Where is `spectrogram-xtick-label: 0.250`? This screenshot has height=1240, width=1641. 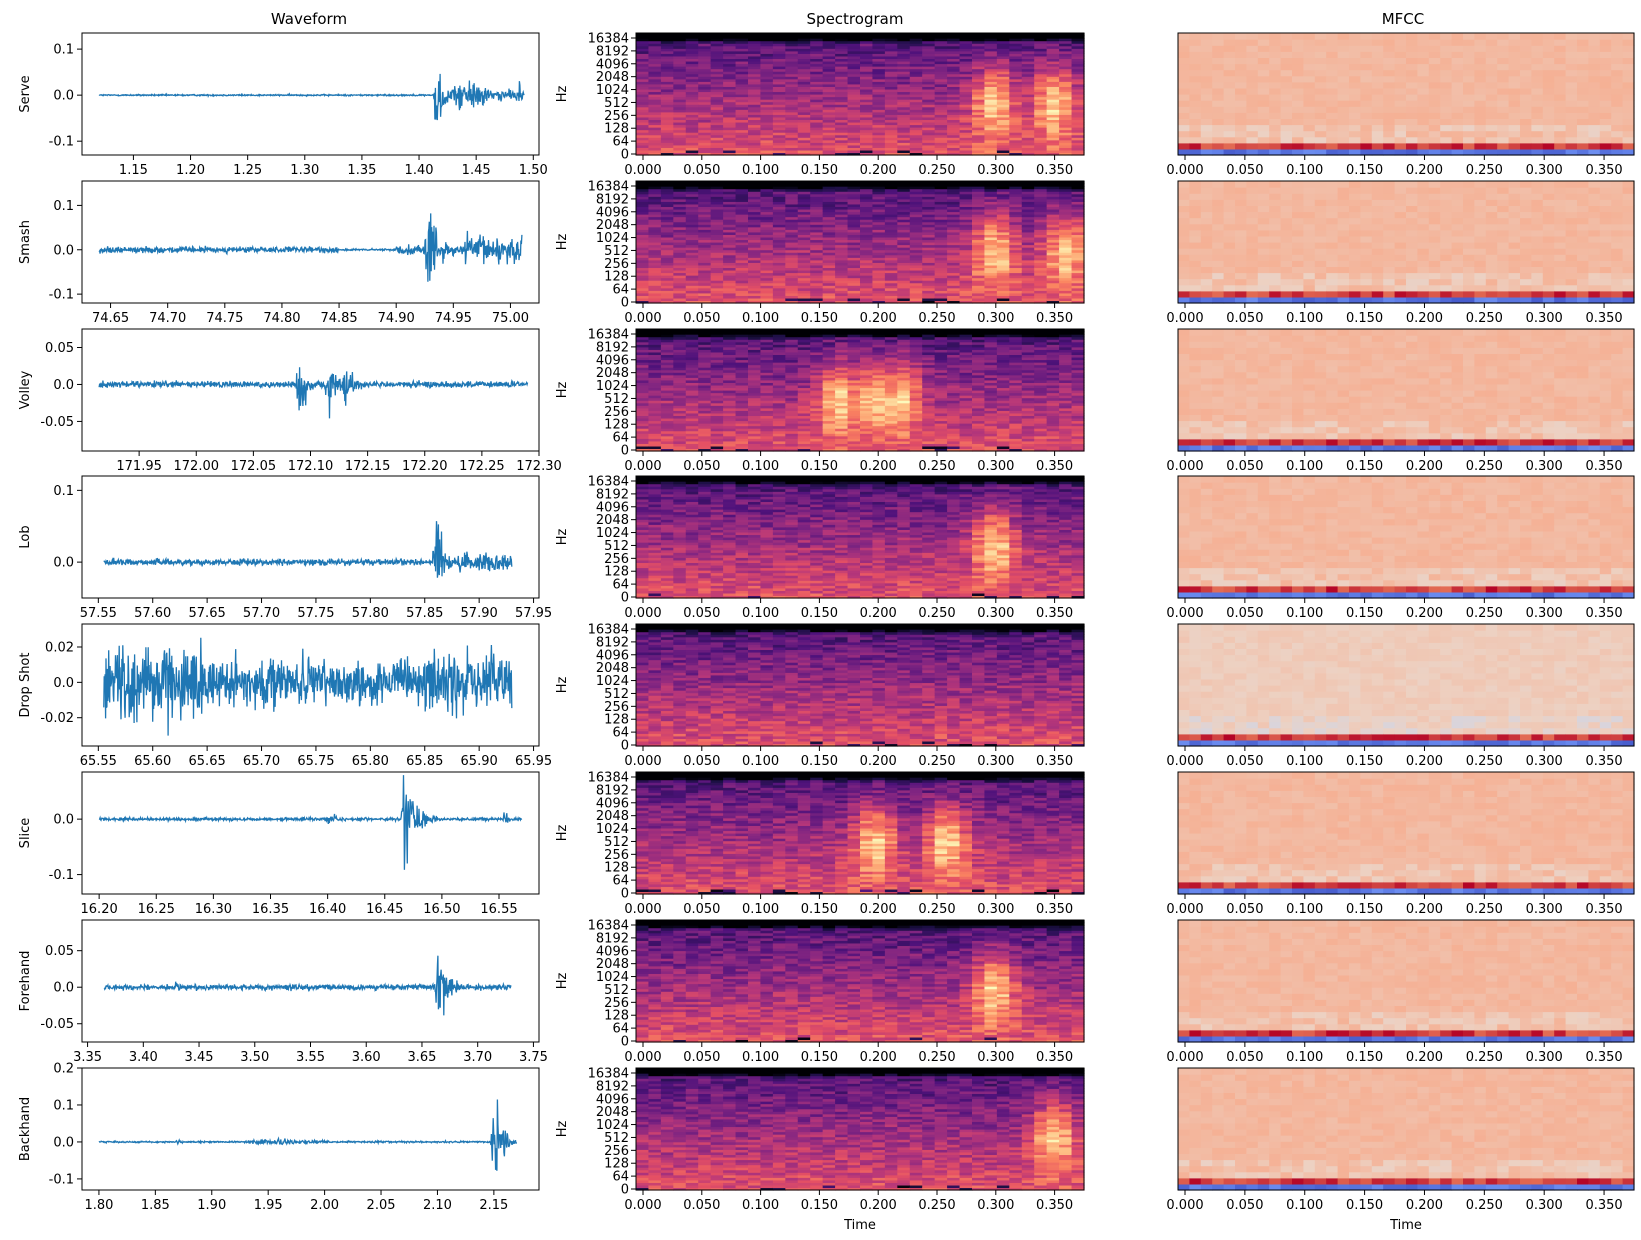
spectrogram-xtick-label: 0.250 is located at coordinates (936, 170).